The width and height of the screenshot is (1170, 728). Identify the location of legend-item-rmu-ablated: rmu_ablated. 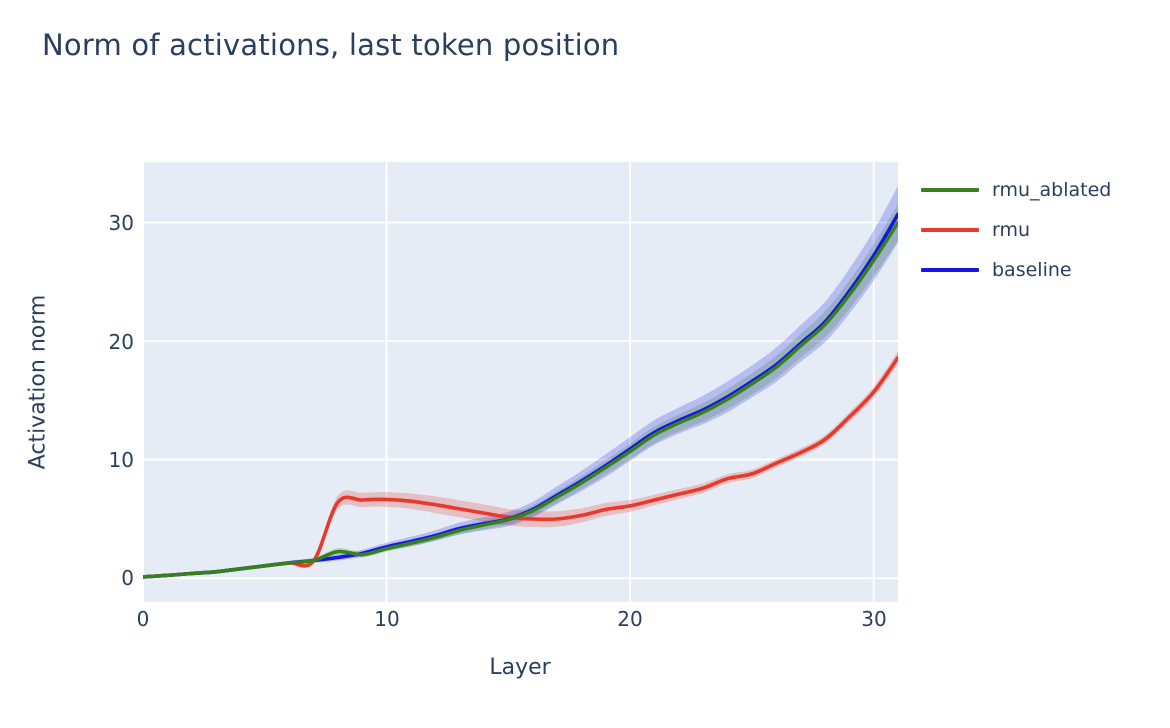
(1016, 190).